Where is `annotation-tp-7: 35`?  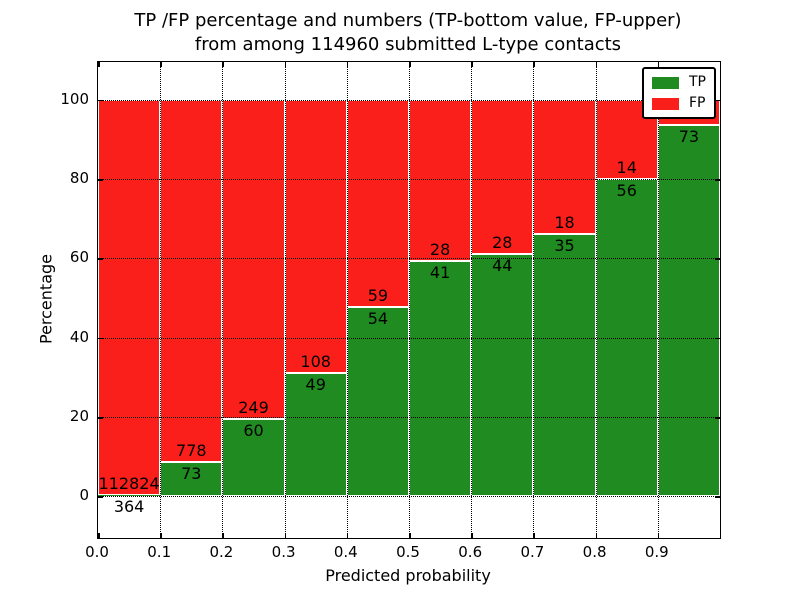 annotation-tp-7: 35 is located at coordinates (564, 246).